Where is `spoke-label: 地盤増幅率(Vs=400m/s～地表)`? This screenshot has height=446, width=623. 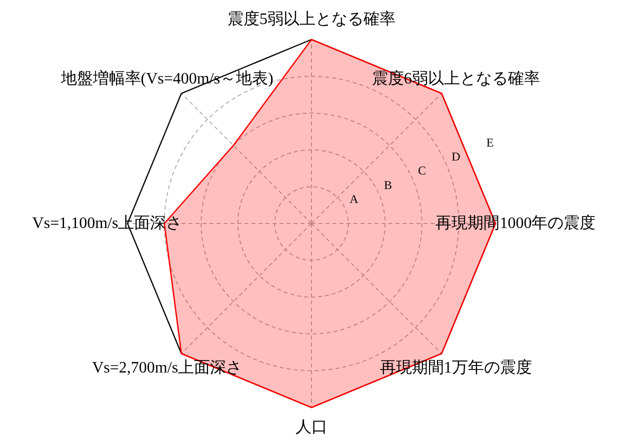 spoke-label: 地盤増幅率(Vs=400m/s～地表) is located at coordinates (167, 79).